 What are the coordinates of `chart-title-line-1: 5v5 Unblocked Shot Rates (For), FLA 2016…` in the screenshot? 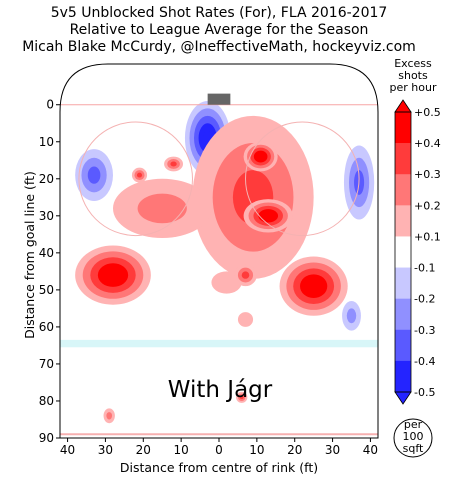 It's located at (219, 13).